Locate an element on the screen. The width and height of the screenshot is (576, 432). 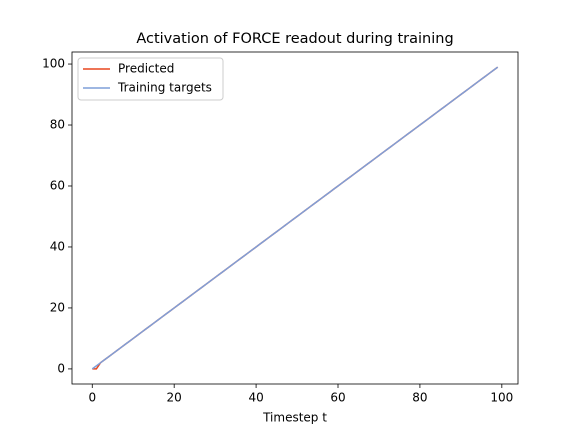
y-tick-label: 40 is located at coordinates (57, 246).